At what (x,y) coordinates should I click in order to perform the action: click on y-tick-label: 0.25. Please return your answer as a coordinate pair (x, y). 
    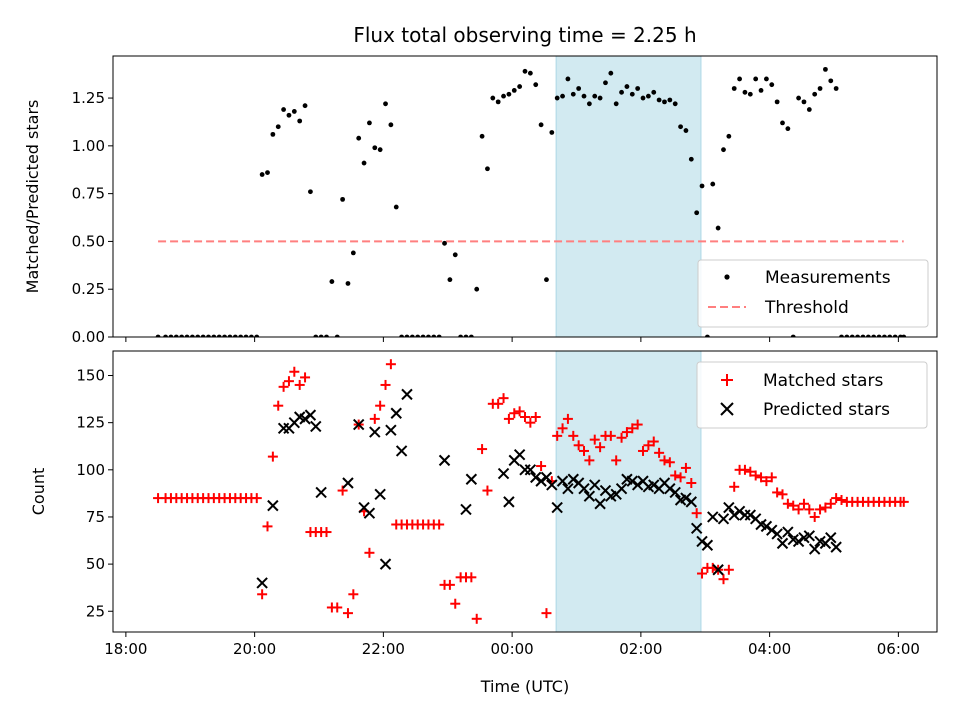
    Looking at the image, I should click on (88, 289).